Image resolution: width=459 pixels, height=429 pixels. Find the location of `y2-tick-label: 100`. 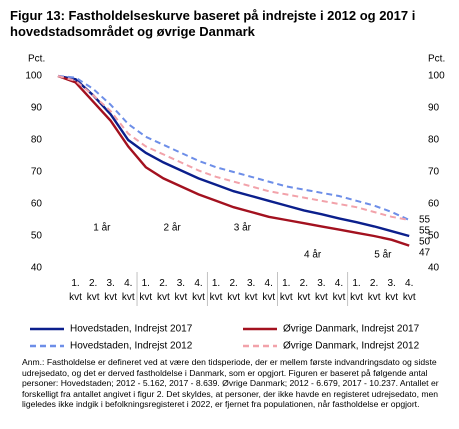

y2-tick-label: 100 is located at coordinates (436, 76).